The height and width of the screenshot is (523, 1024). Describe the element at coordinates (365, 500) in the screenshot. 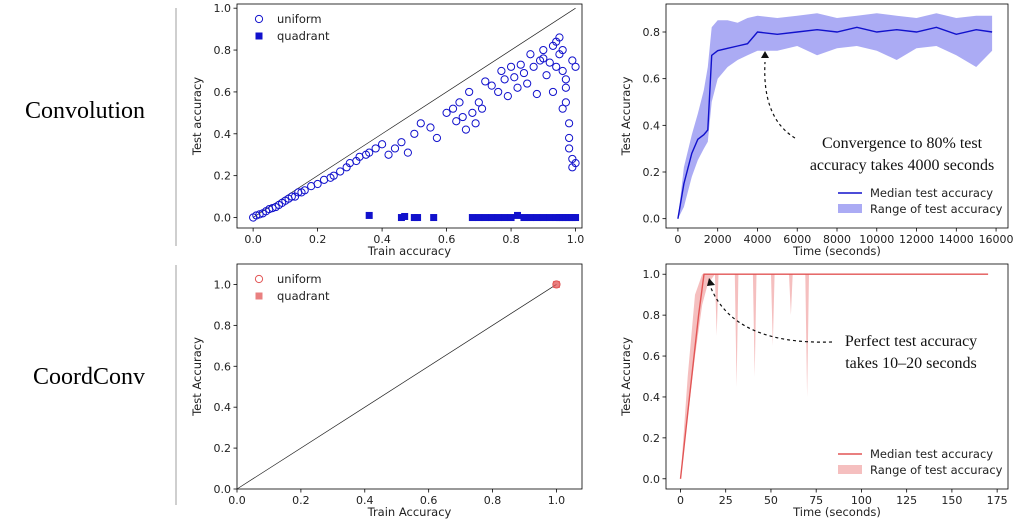

I see `x-tick-label: 0.4` at that location.